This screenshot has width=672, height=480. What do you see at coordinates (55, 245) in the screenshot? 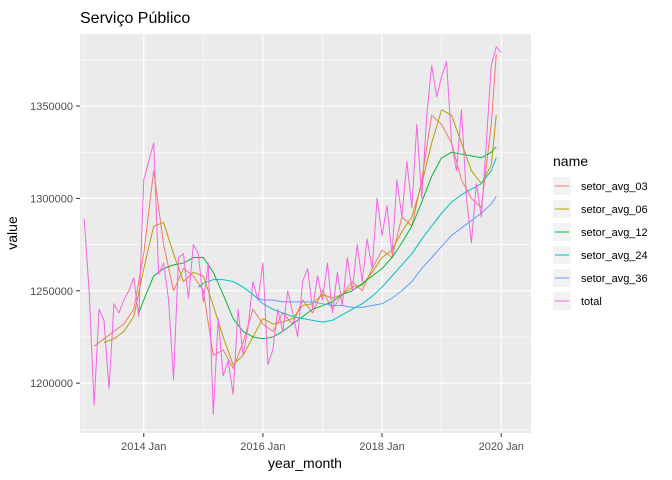
I see `y-axis: 1200000 1250000 1300000 1350000` at bounding box center [55, 245].